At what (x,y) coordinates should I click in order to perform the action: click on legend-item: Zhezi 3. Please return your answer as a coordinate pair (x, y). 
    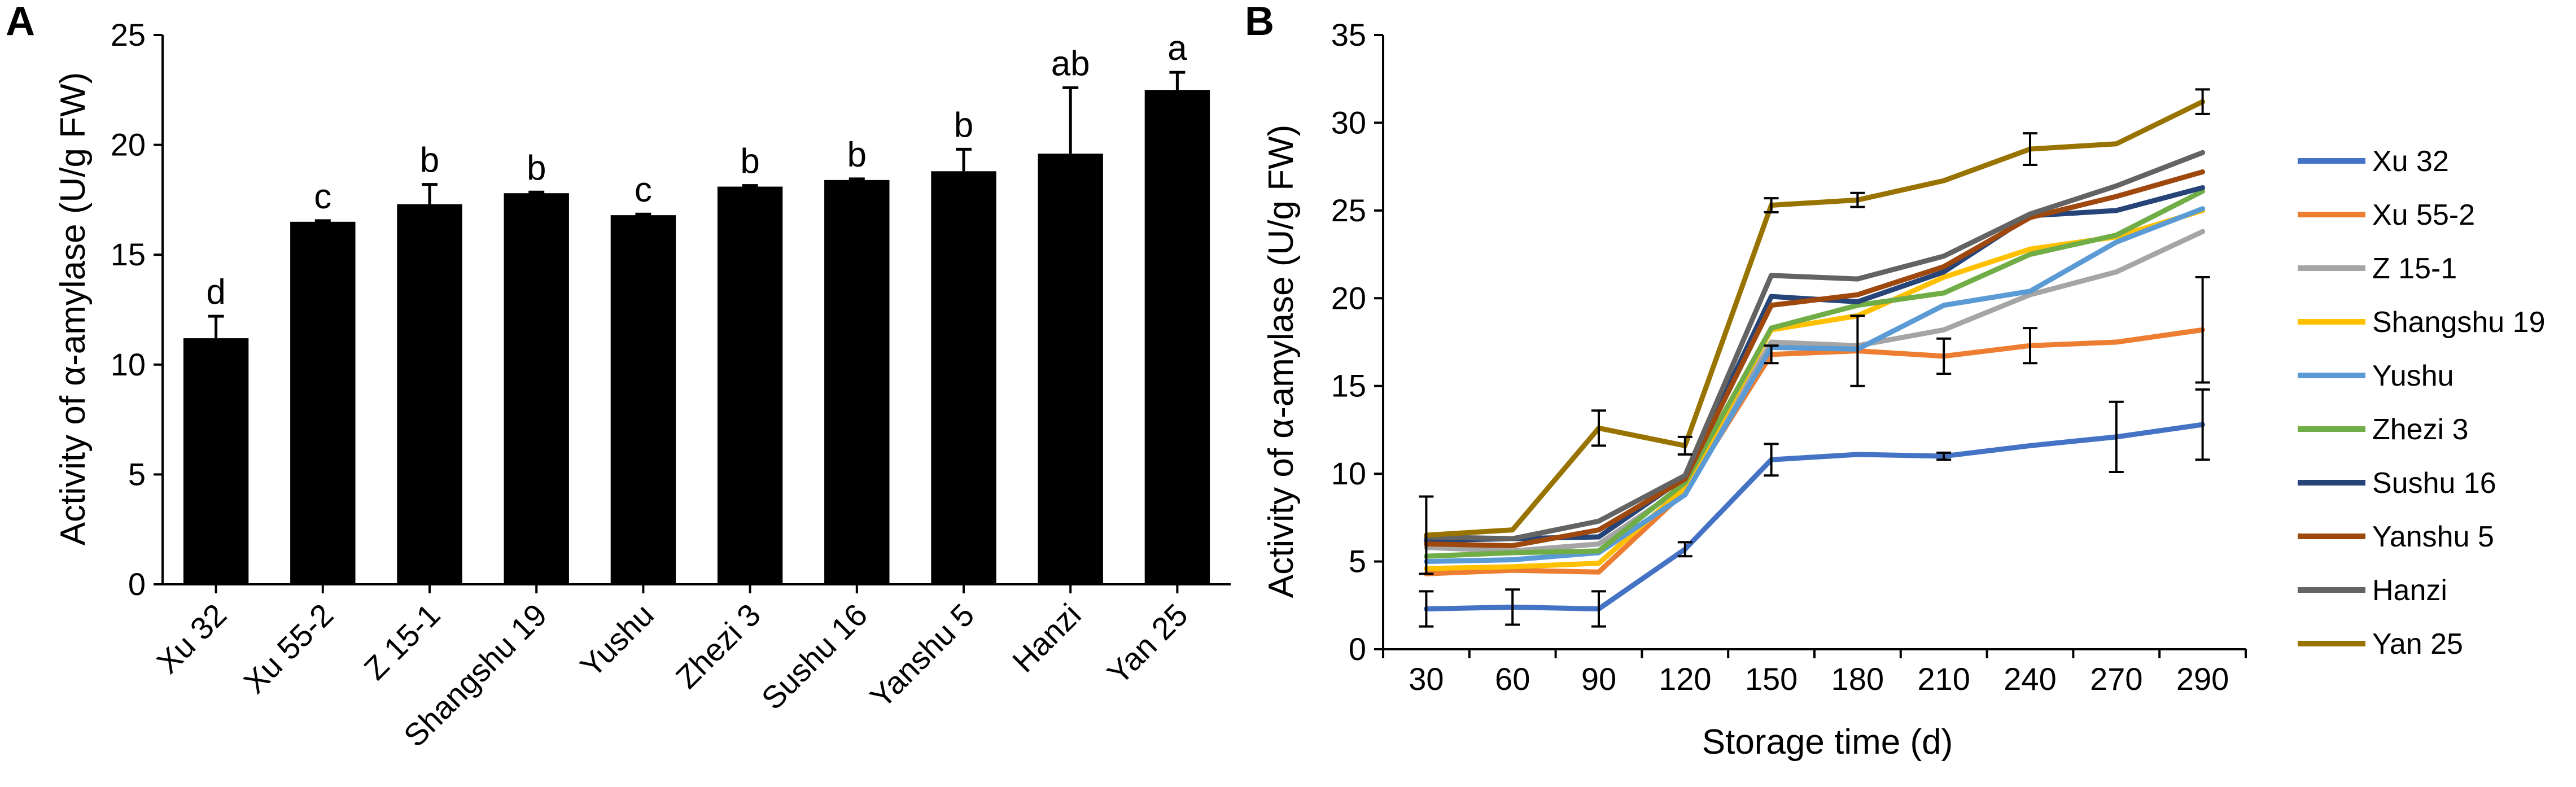
    Looking at the image, I should click on (2383, 429).